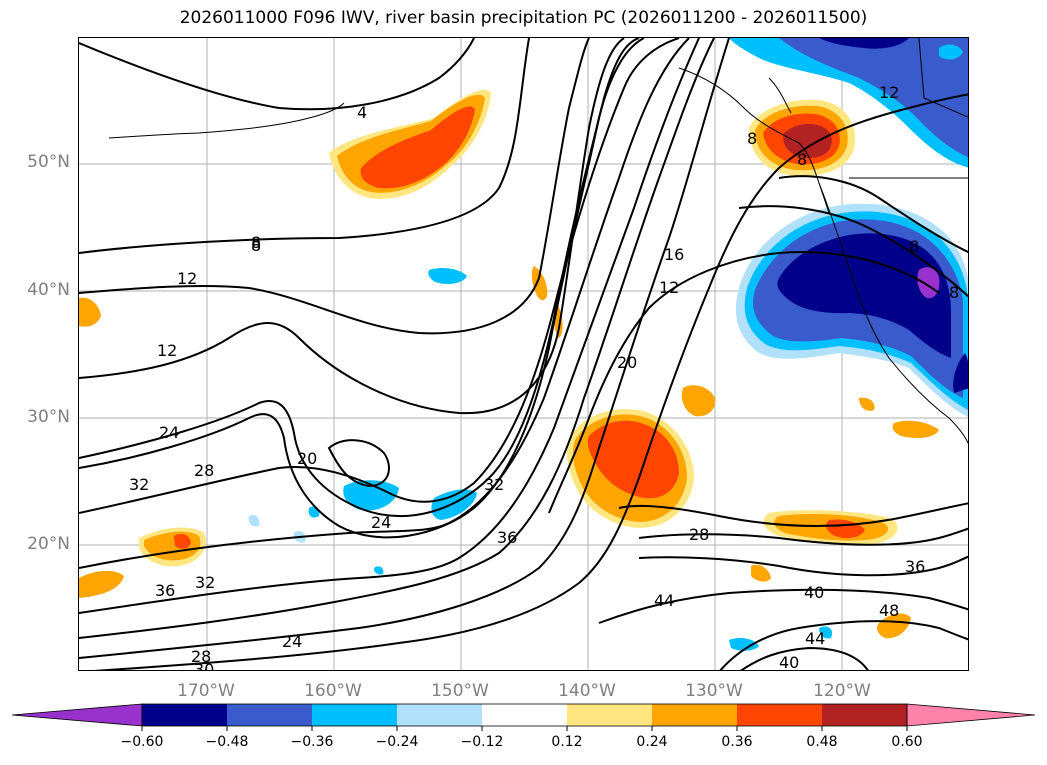  Describe the element at coordinates (397, 742) in the screenshot. I see `colorbar-tick-label: −0.24` at that location.